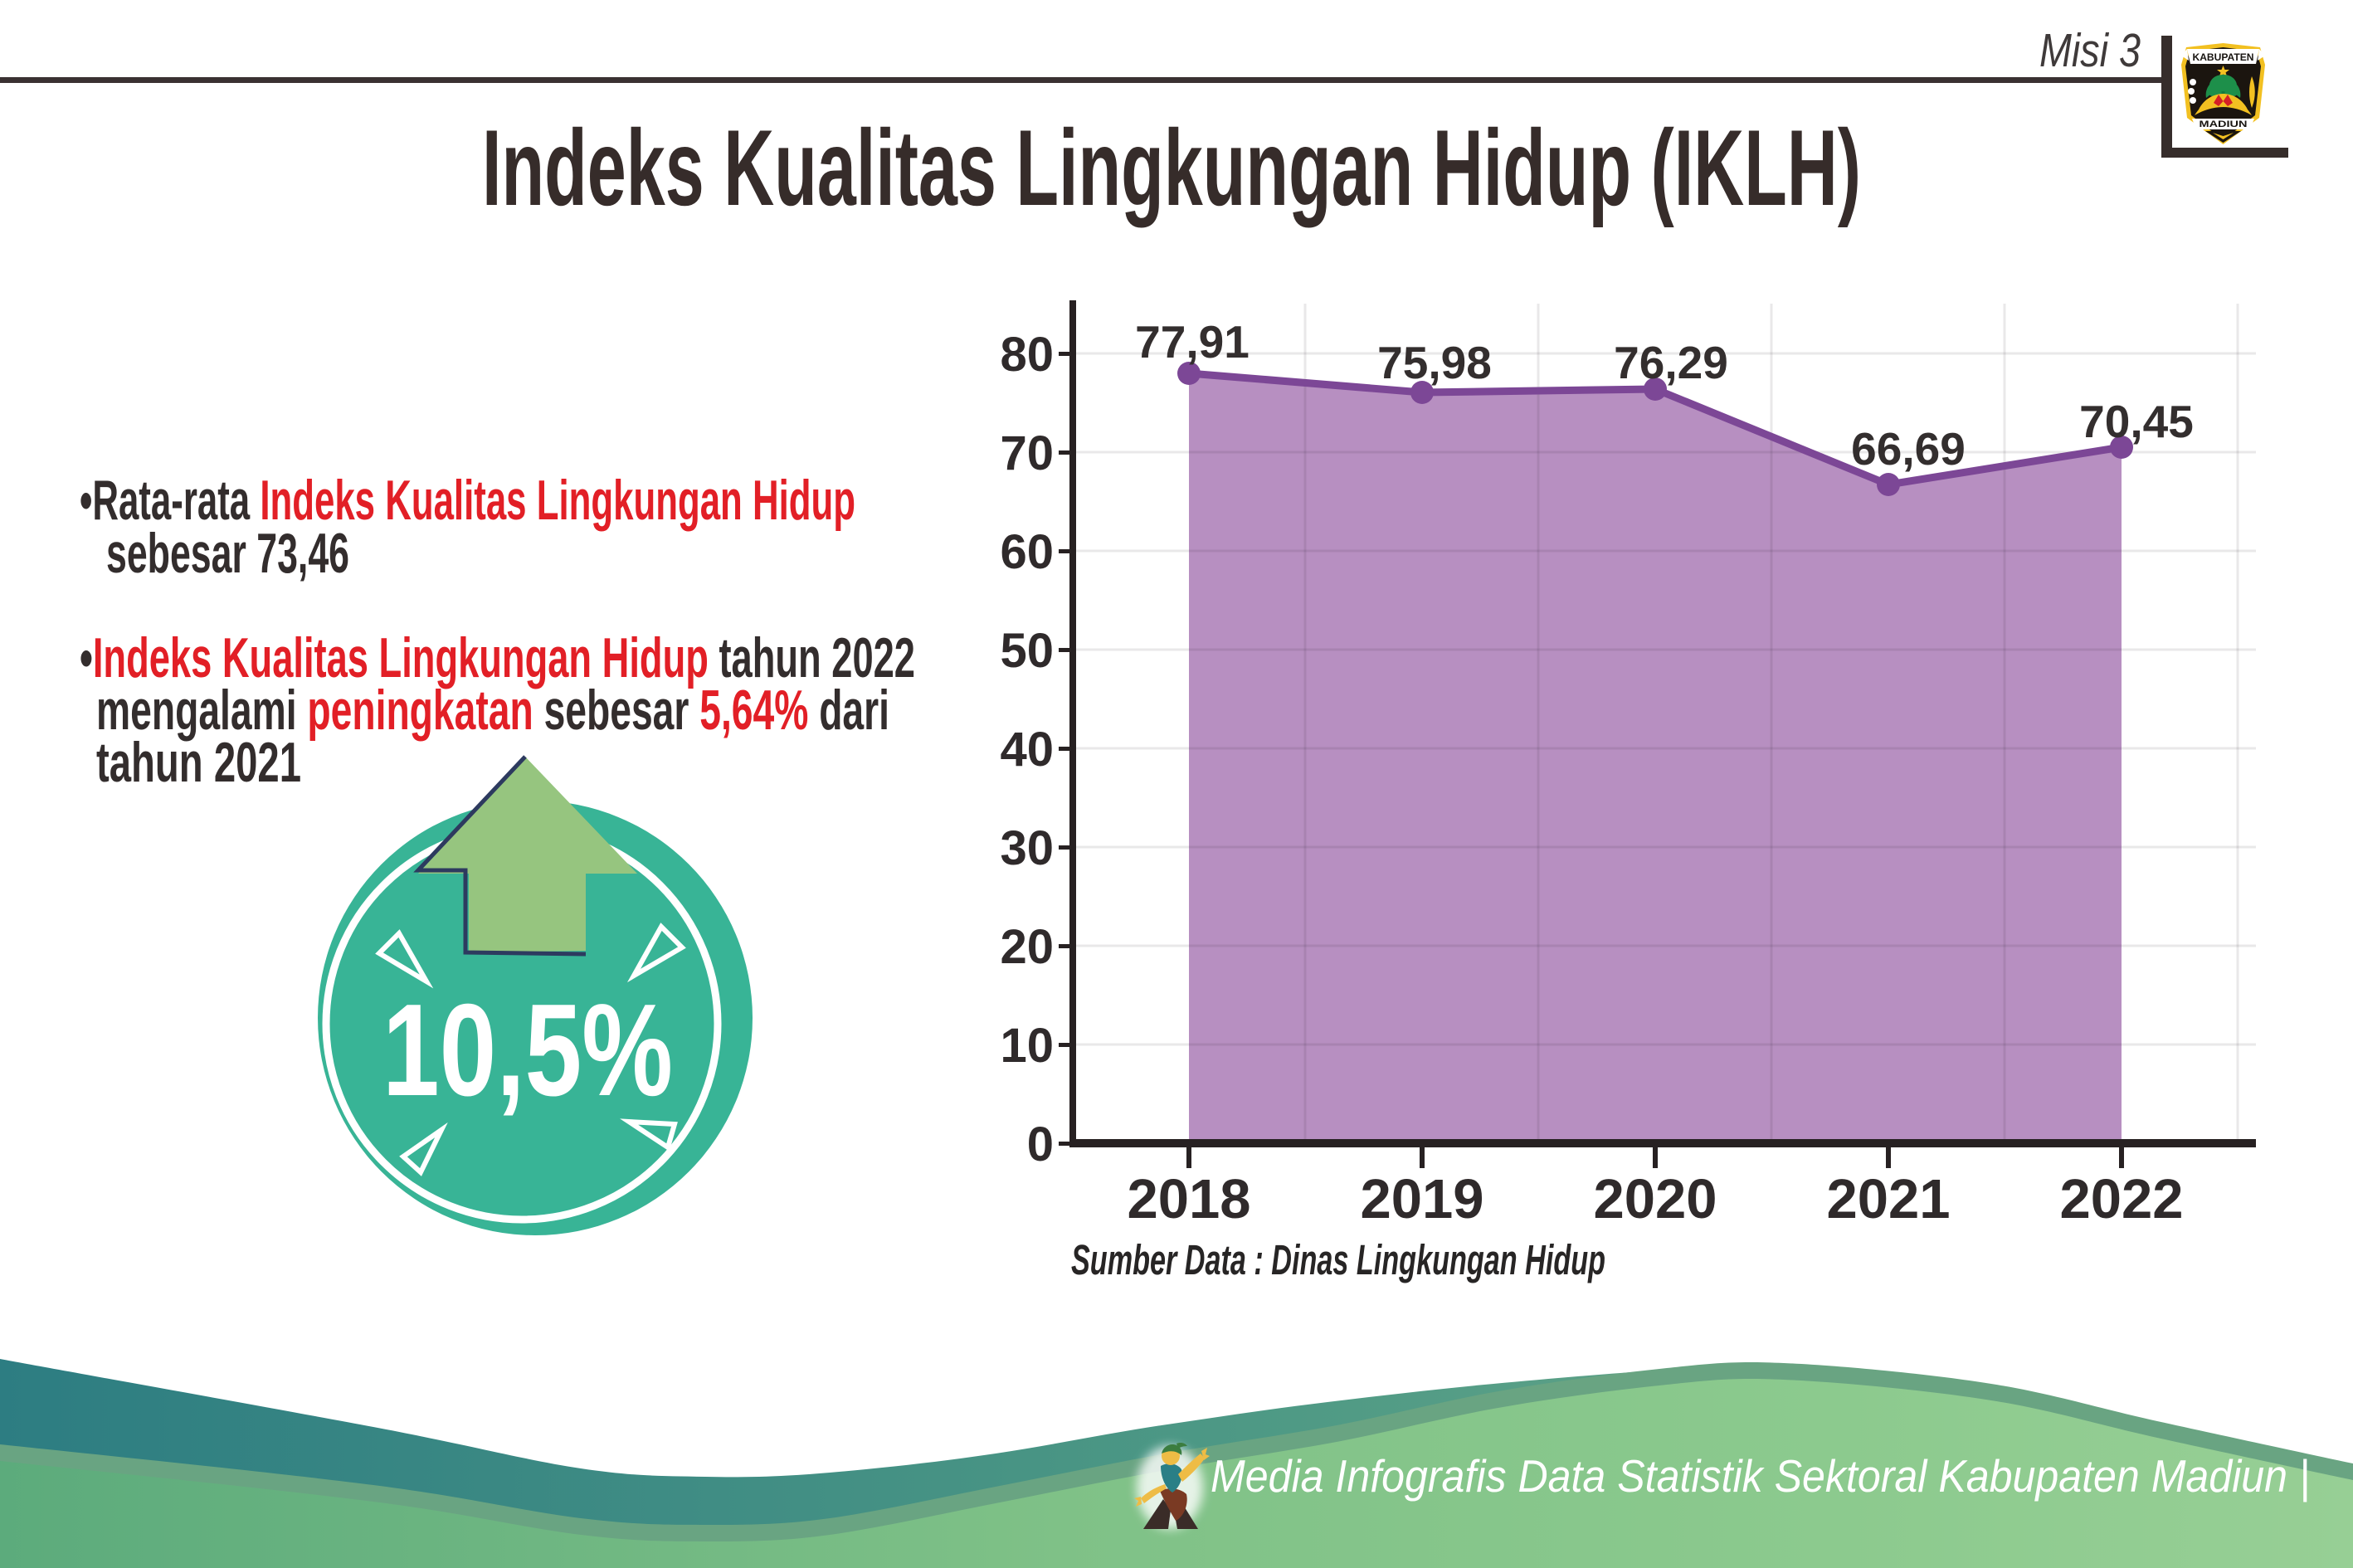 The width and height of the screenshot is (2353, 1568). What do you see at coordinates (2136, 421) in the screenshot?
I see `svg-text: 70,45` at bounding box center [2136, 421].